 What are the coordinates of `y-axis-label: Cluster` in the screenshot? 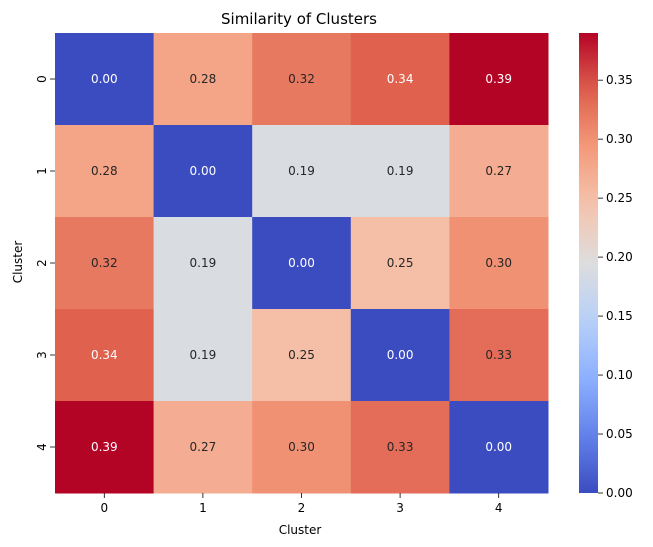 It's located at (18, 262).